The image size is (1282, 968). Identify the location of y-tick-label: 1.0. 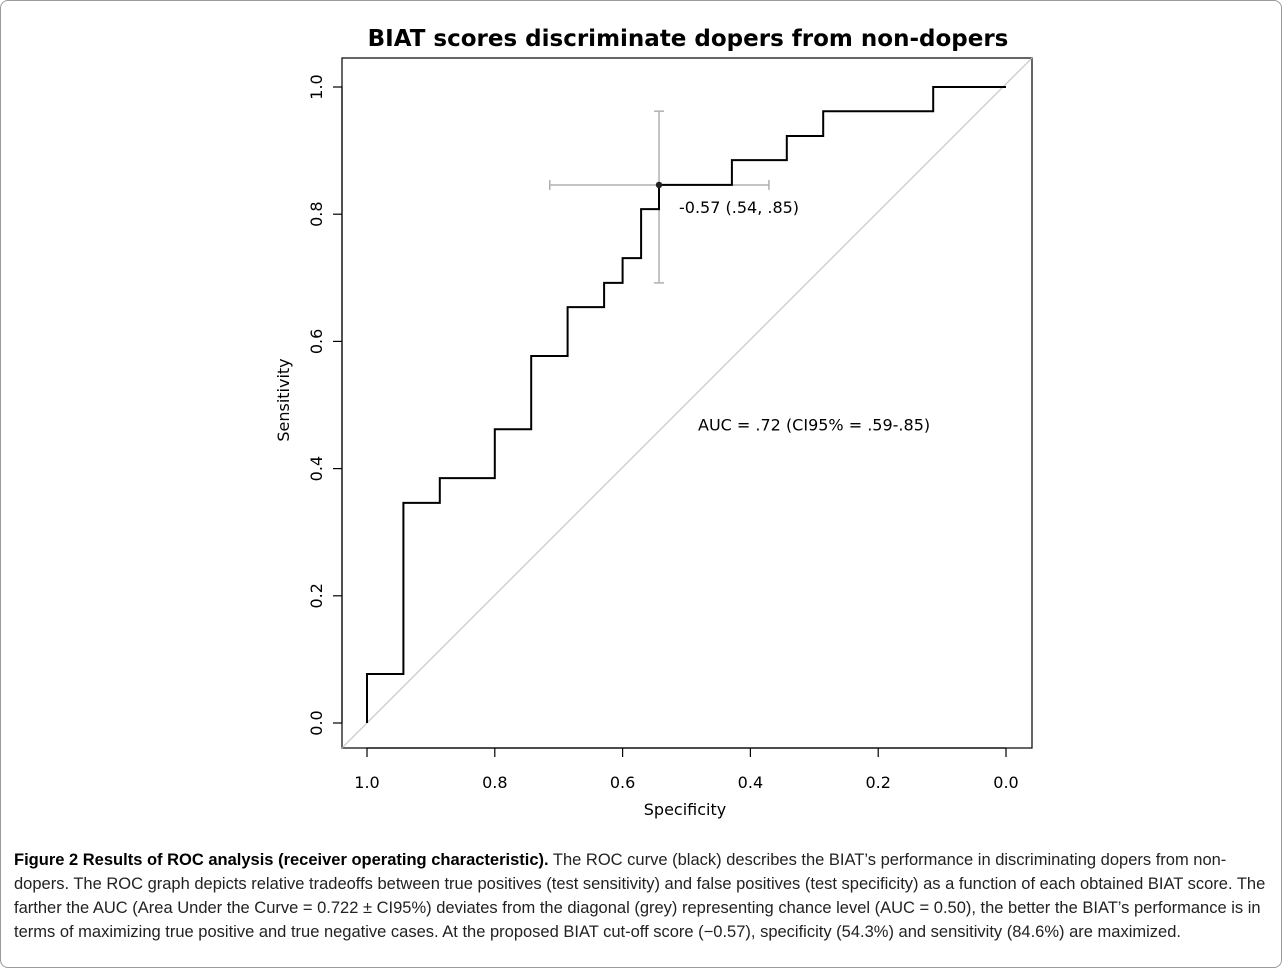
(316, 86).